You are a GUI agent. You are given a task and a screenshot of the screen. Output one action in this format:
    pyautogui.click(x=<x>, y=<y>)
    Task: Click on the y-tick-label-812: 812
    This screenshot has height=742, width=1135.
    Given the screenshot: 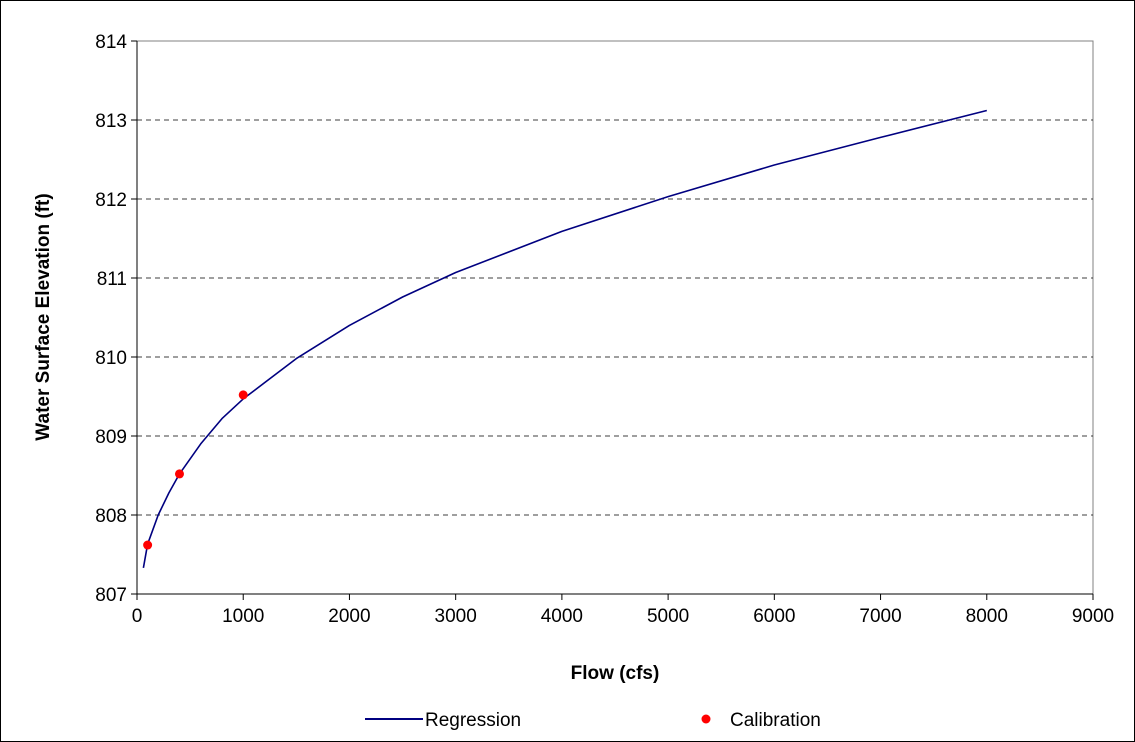 What is the action you would take?
    pyautogui.click(x=111, y=200)
    